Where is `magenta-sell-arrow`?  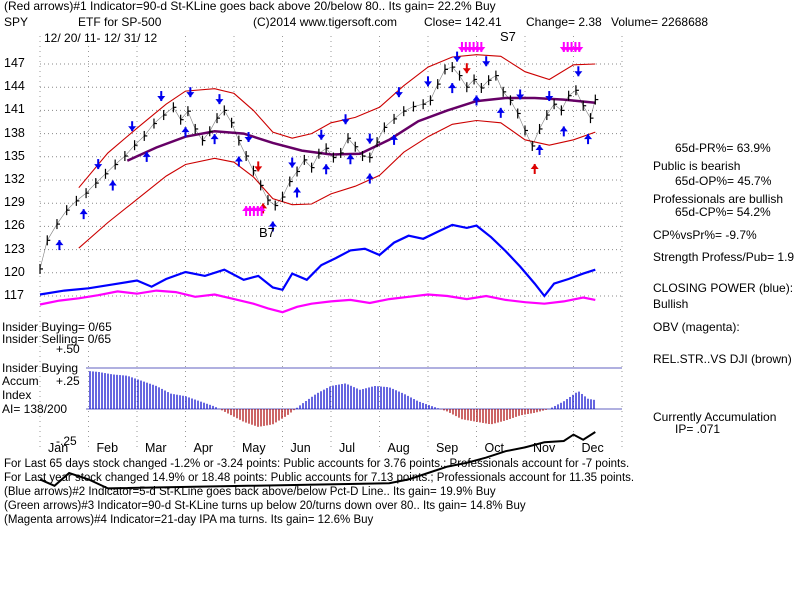
magenta-sell-arrow is located at coordinates (481, 49).